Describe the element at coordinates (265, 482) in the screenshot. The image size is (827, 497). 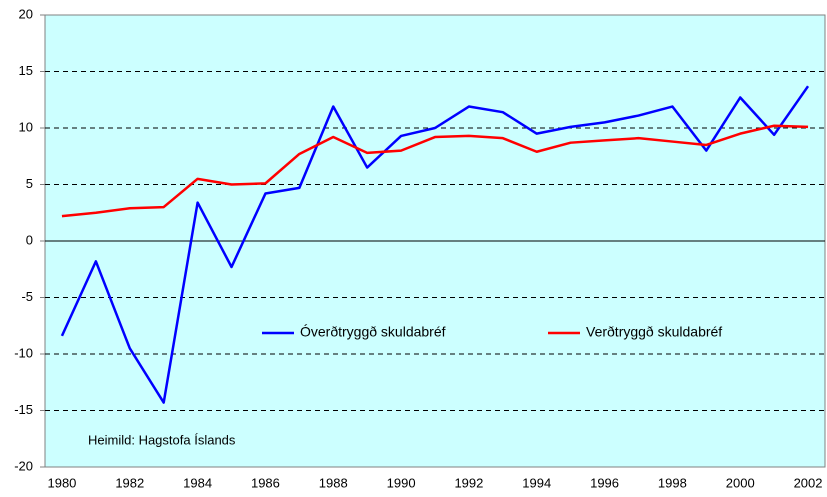
I see `x-tick-label: 1986` at that location.